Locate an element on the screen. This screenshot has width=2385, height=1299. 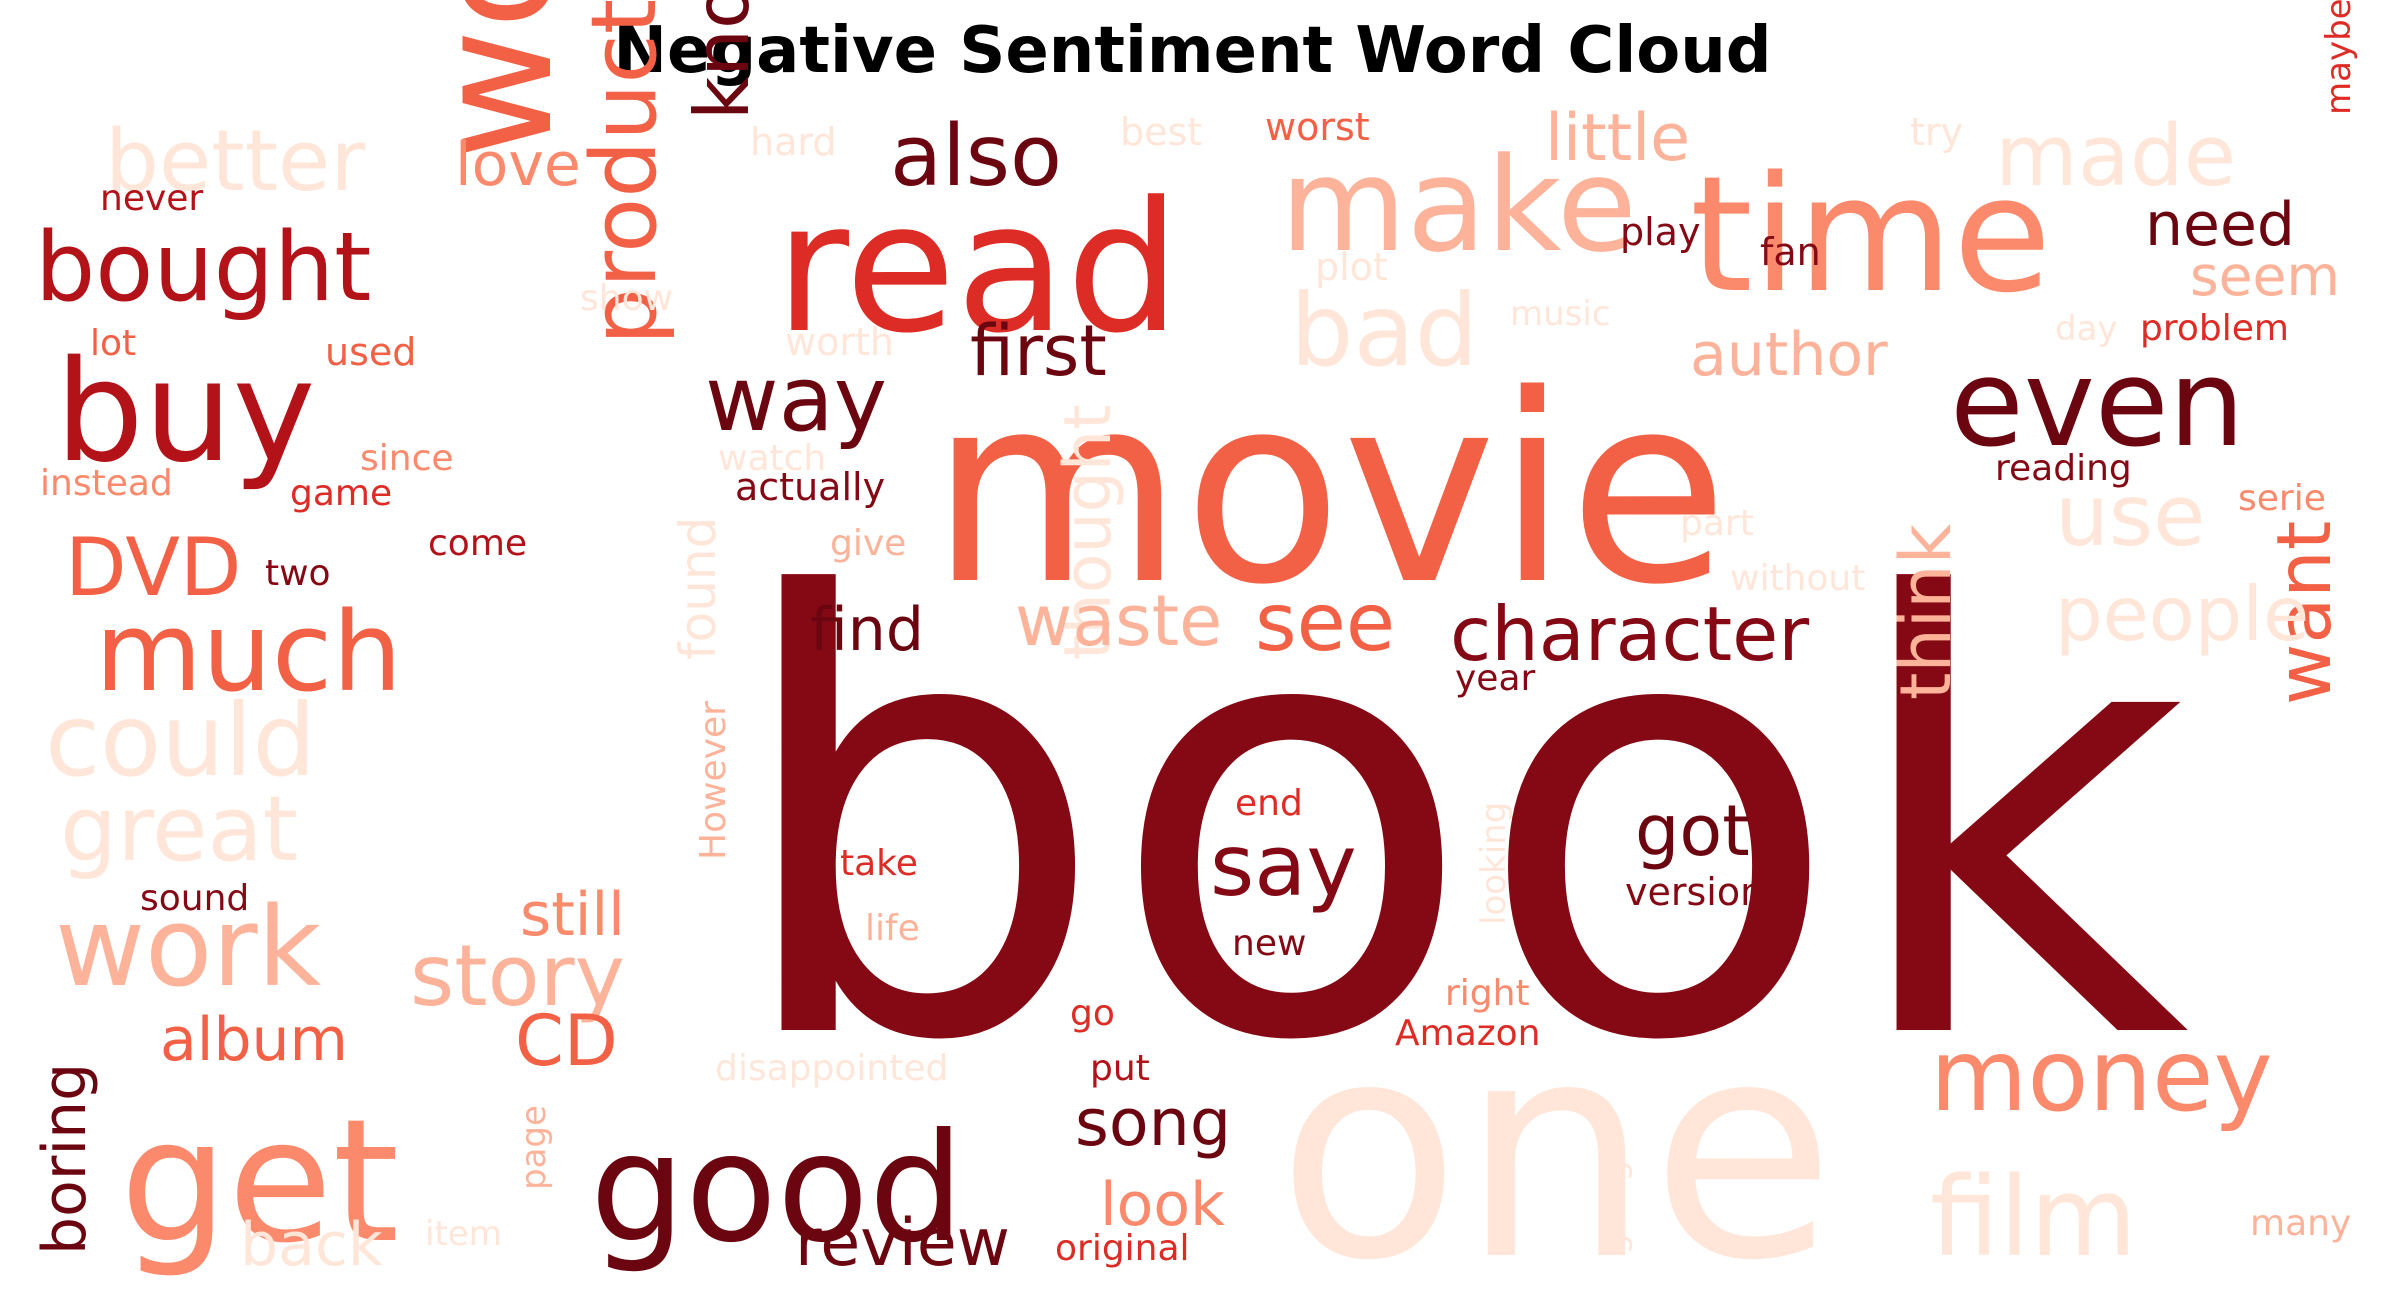
word-right: right is located at coordinates (1487, 993).